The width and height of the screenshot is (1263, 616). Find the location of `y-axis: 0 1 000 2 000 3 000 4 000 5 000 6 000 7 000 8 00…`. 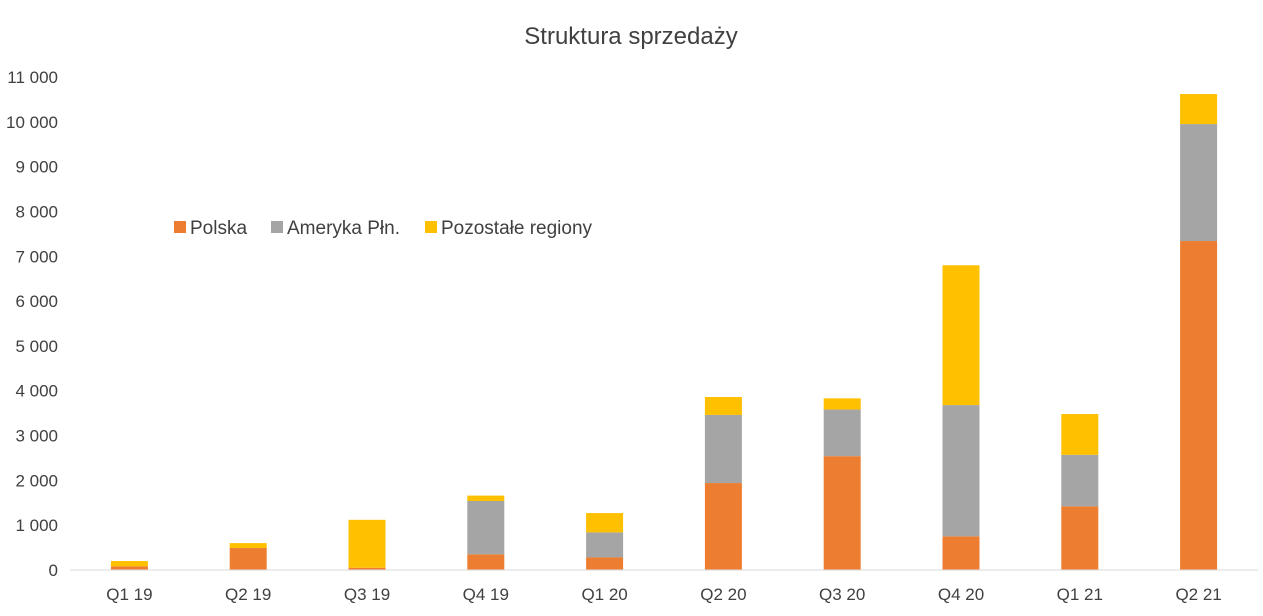

y-axis: 0 1 000 2 000 3 000 4 000 5 000 6 000 7 000 8 00… is located at coordinates (32, 324).